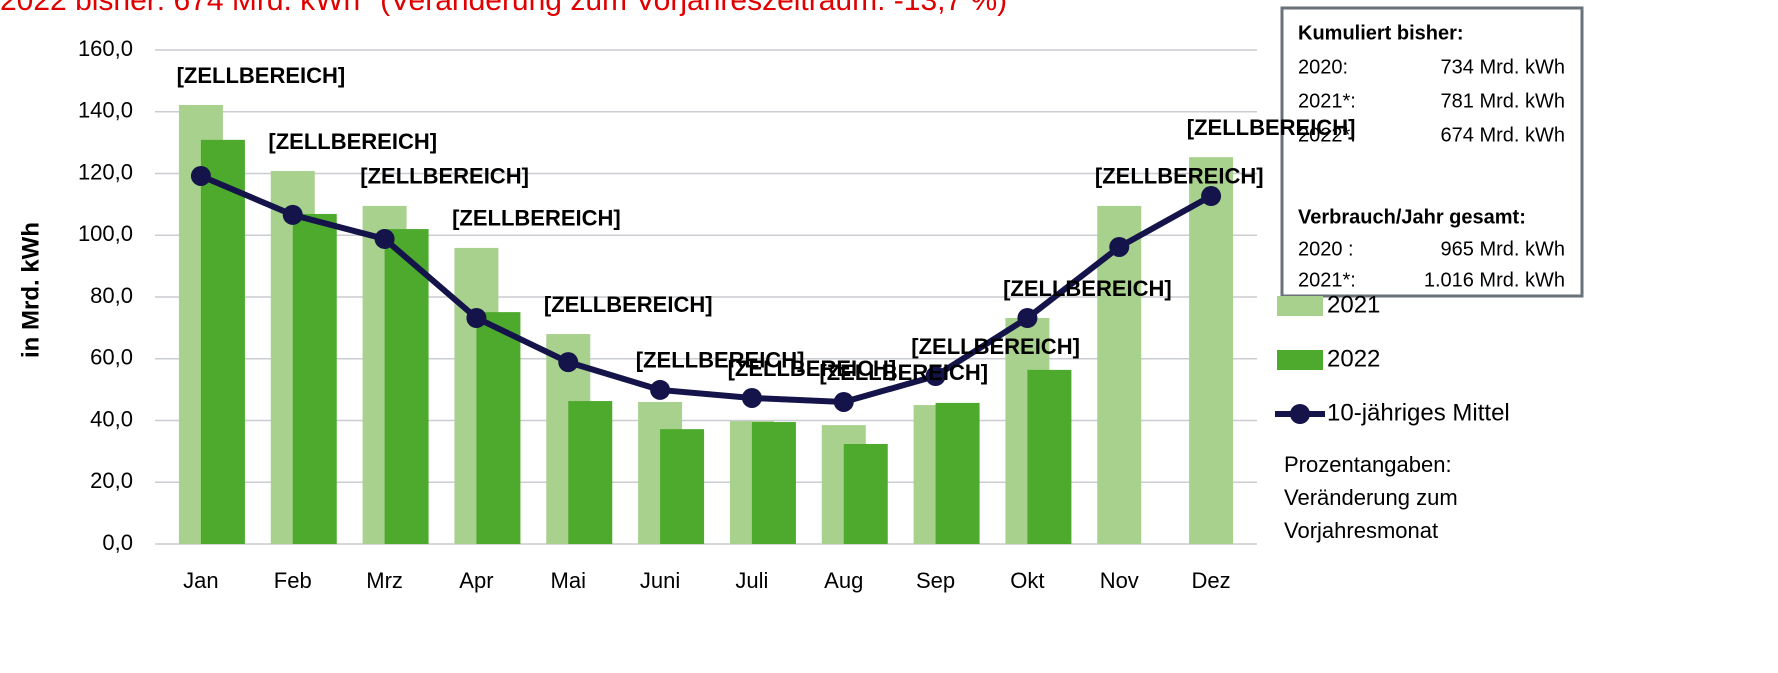 This screenshot has height=673, width=1778. I want to click on info-value: 965 Mrd. kWh, so click(1503, 249).